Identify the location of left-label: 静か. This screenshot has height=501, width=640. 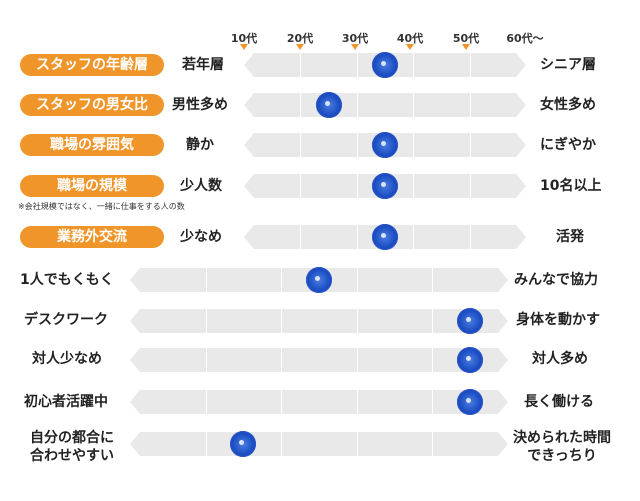
(200, 145).